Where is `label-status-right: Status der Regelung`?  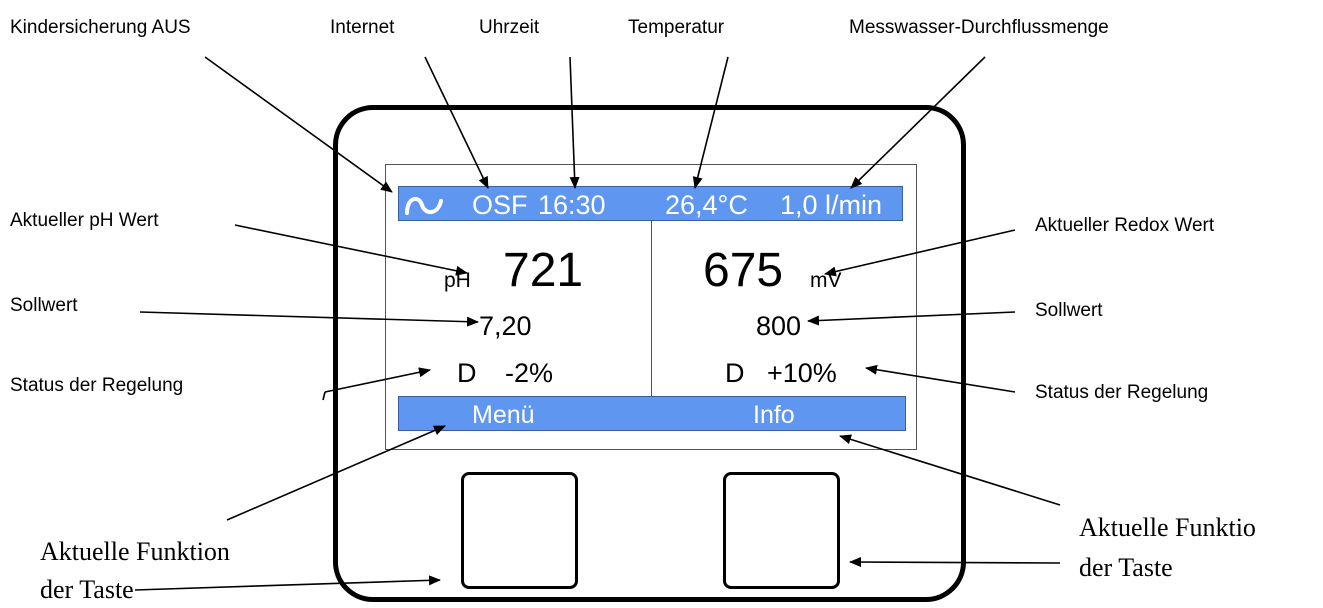 label-status-right: Status der Regelung is located at coordinates (1122, 392).